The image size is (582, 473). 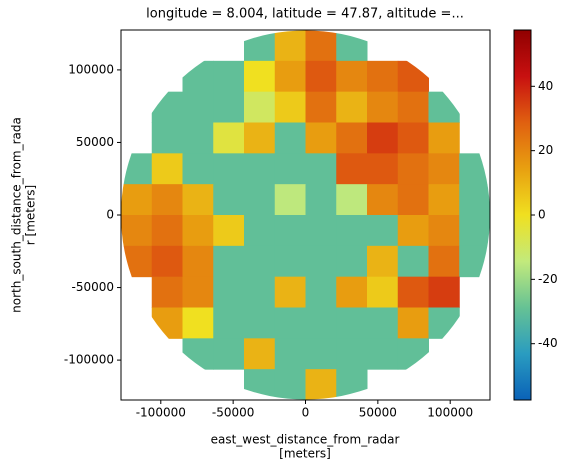 What do you see at coordinates (17, 215) in the screenshot?
I see `y-axis-label: north_south_distance_from_rada` at bounding box center [17, 215].